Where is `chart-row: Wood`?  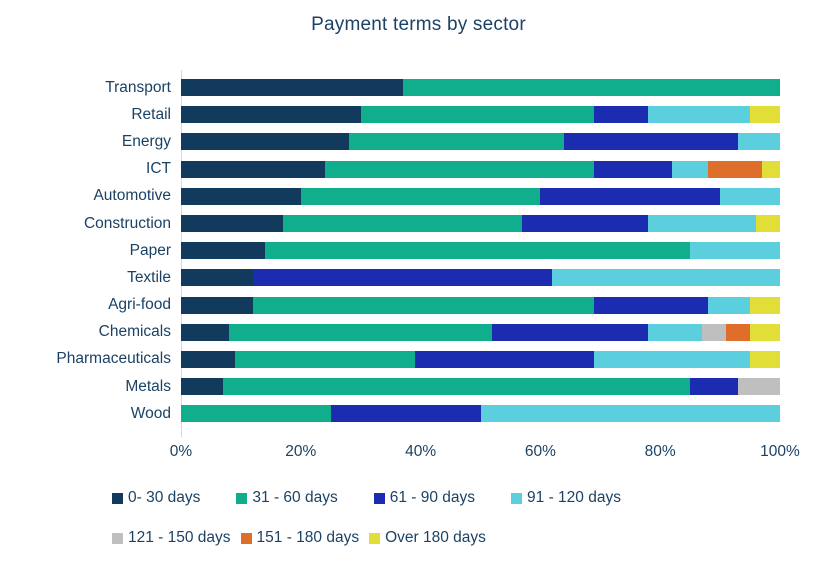 chart-row: Wood is located at coordinates (395, 413).